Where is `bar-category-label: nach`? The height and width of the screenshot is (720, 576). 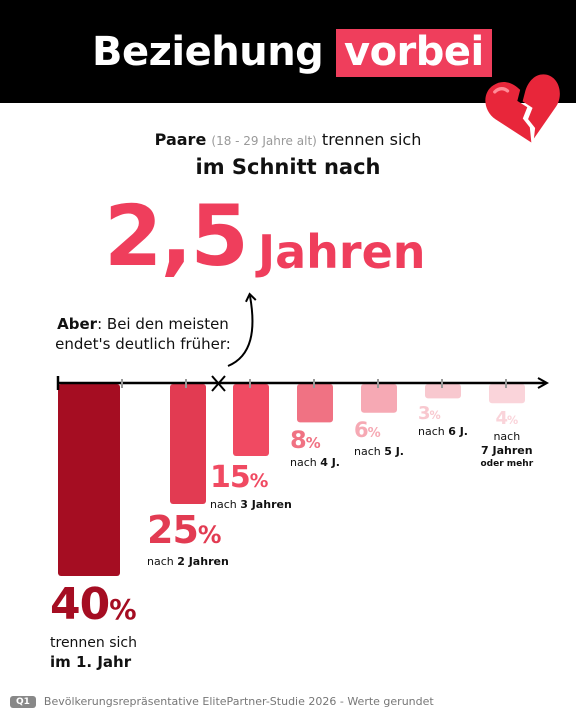 bar-category-label: nach is located at coordinates (507, 437).